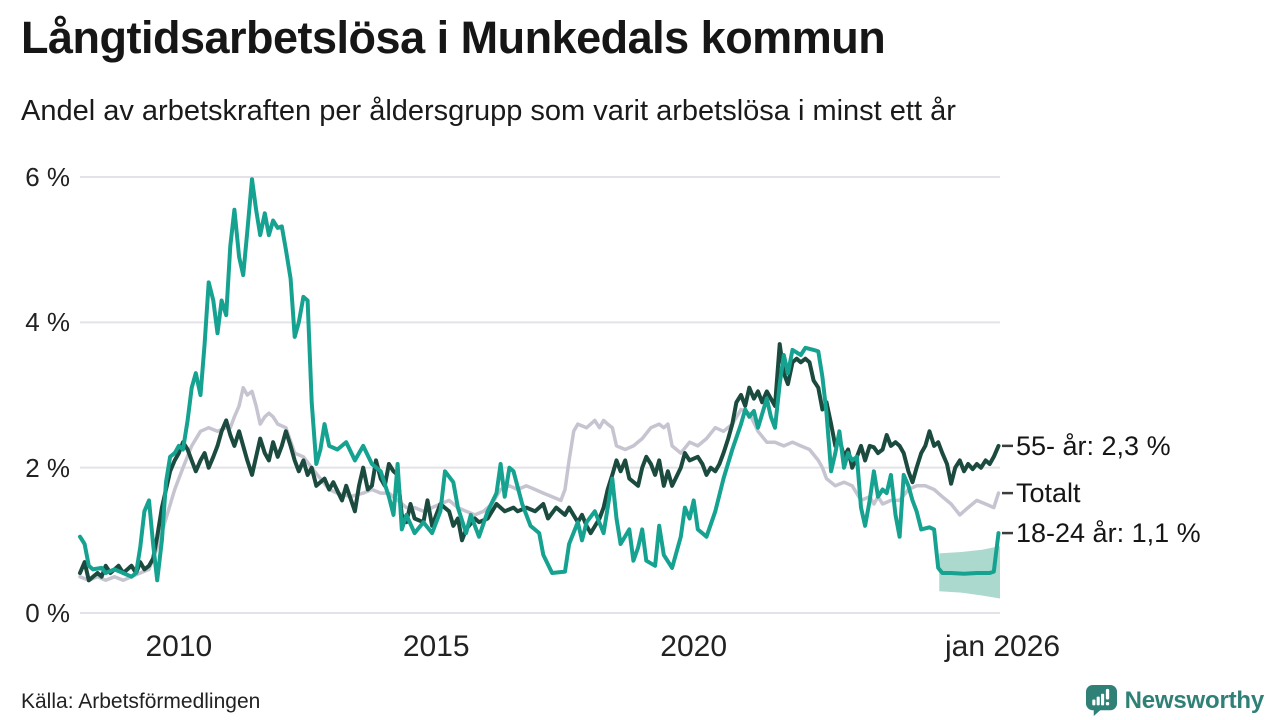  What do you see at coordinates (453, 37) in the screenshot?
I see `chart-title: Långtidsarbetslösa i Munkedals kommun` at bounding box center [453, 37].